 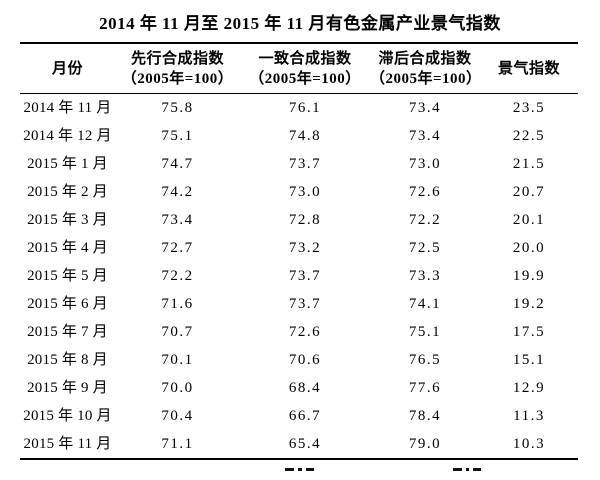 I want to click on table-row: 2015 年 2 月 74.2 73.0 72.6 20.7, so click(x=299, y=192).